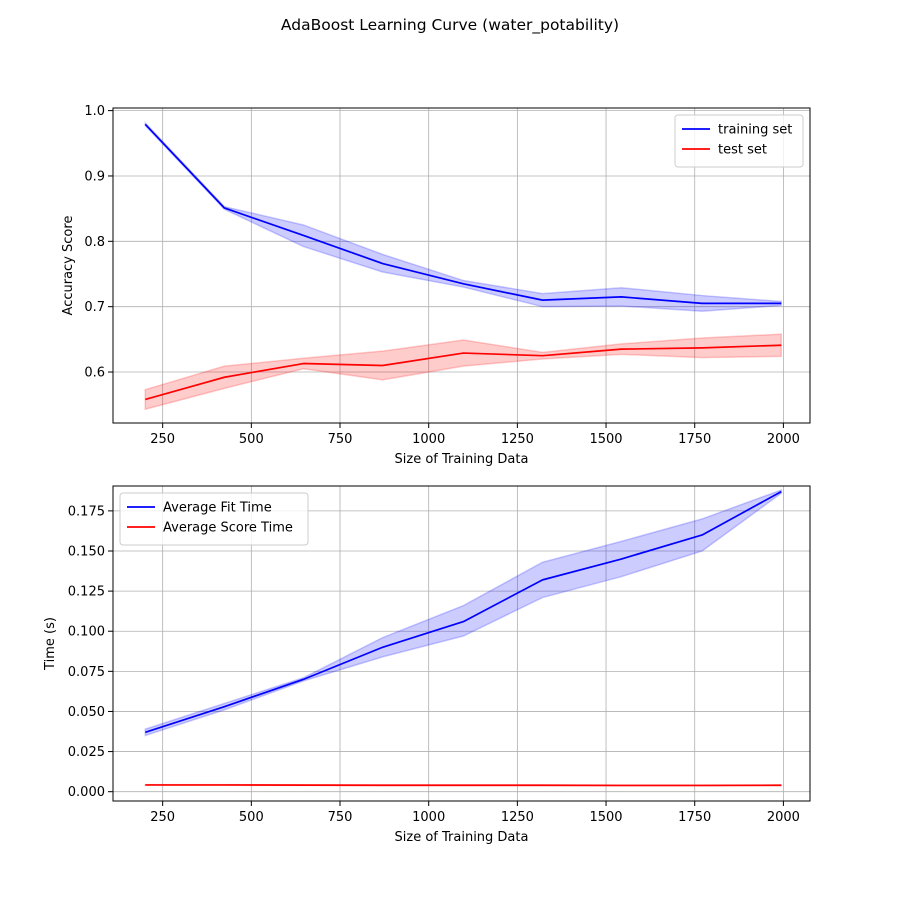 The width and height of the screenshot is (900, 900). I want to click on legend-label-0: training set, so click(755, 130).